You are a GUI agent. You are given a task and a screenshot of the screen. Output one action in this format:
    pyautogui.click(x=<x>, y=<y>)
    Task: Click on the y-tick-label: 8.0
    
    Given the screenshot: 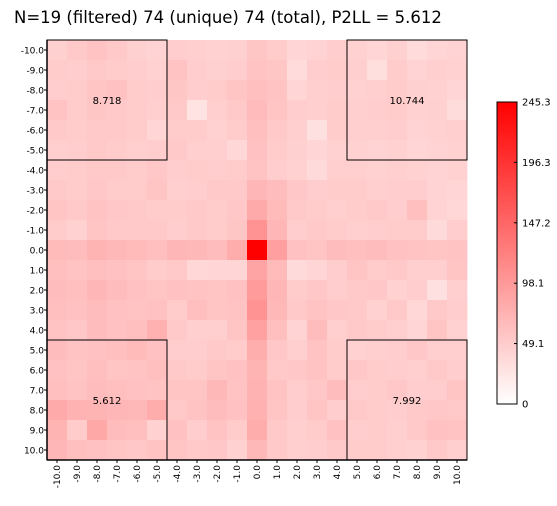 What is the action you would take?
    pyautogui.click(x=37, y=412)
    